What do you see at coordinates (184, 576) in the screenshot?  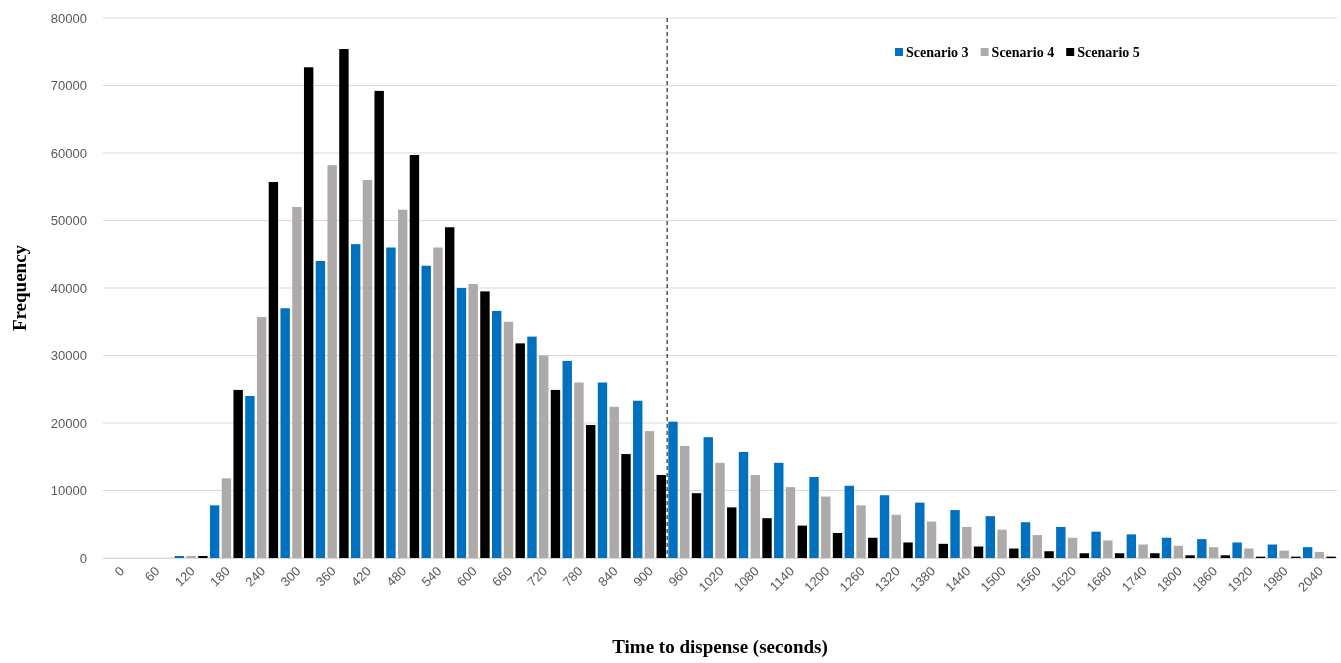 I see `x-tick-label: 120` at bounding box center [184, 576].